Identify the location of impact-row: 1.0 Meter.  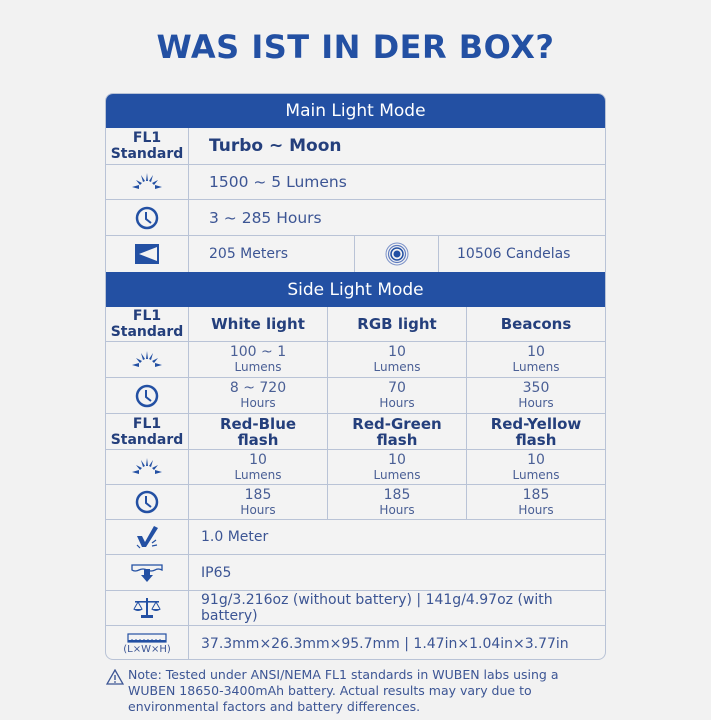
(355, 537).